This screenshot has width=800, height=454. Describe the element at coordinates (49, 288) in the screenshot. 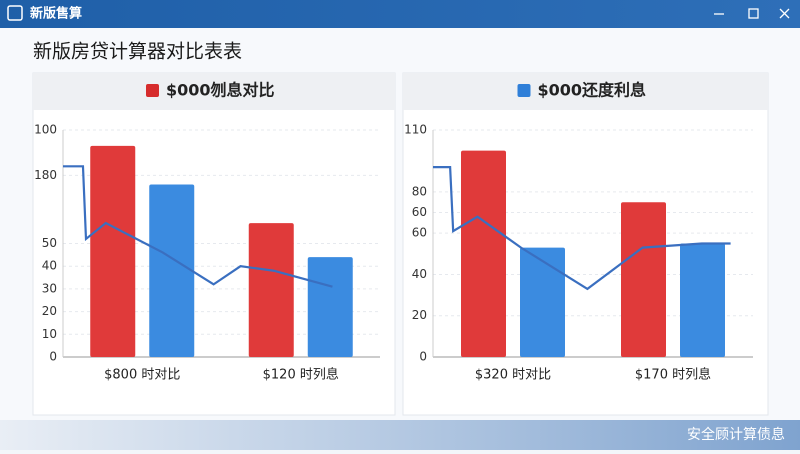

I see `y-tick-label: 30` at that location.